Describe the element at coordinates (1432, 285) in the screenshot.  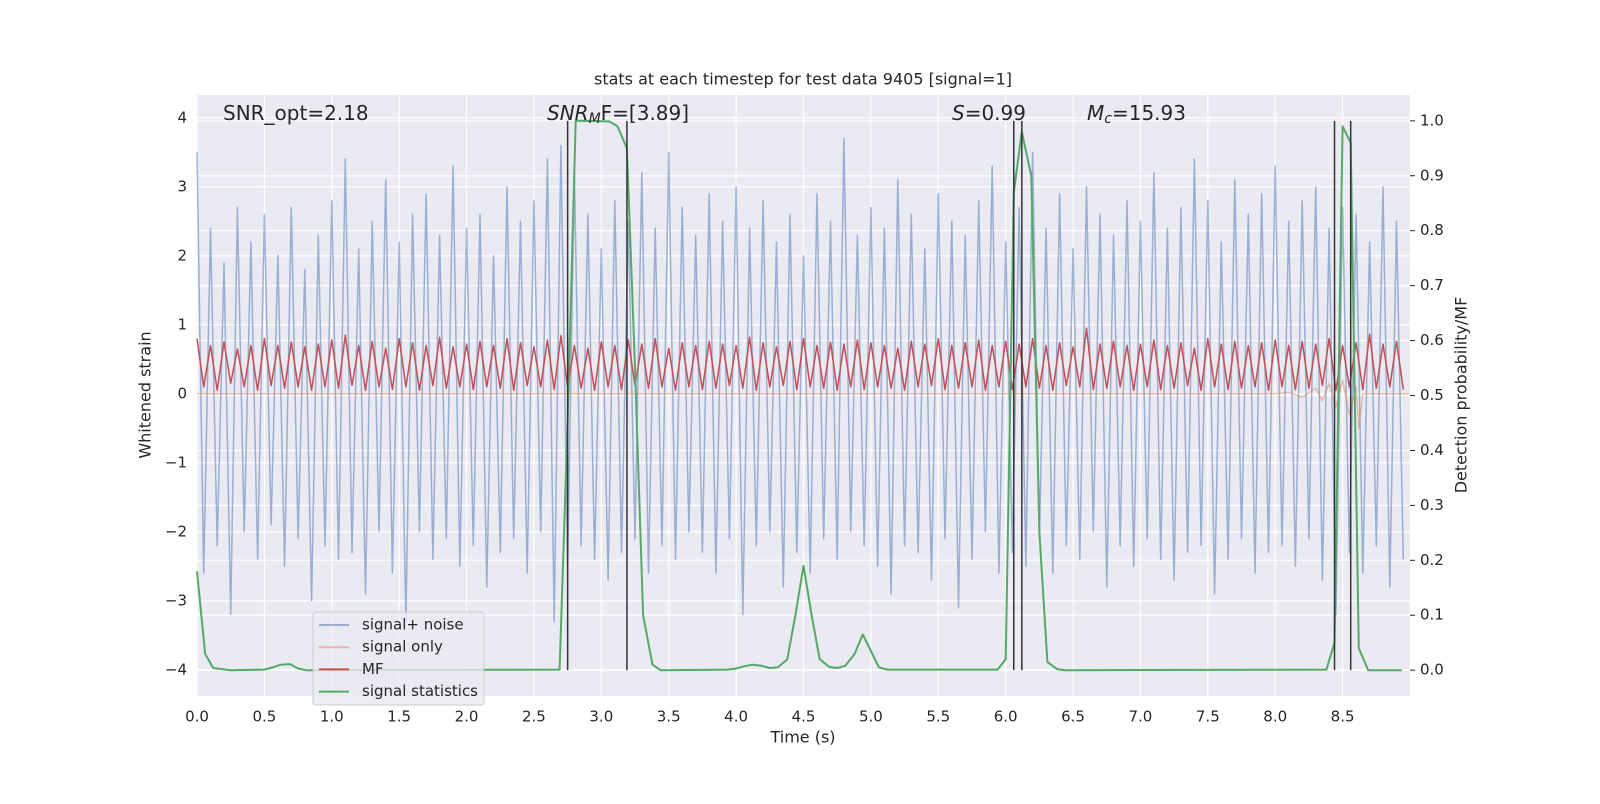
I see `y2-tick-label: 0.7` at that location.